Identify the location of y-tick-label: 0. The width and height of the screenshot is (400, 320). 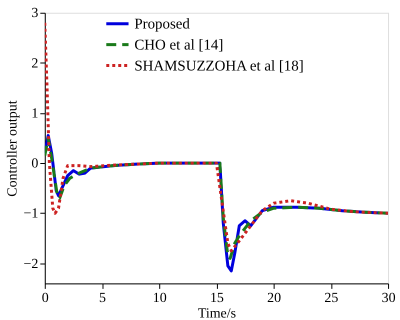
(34, 164).